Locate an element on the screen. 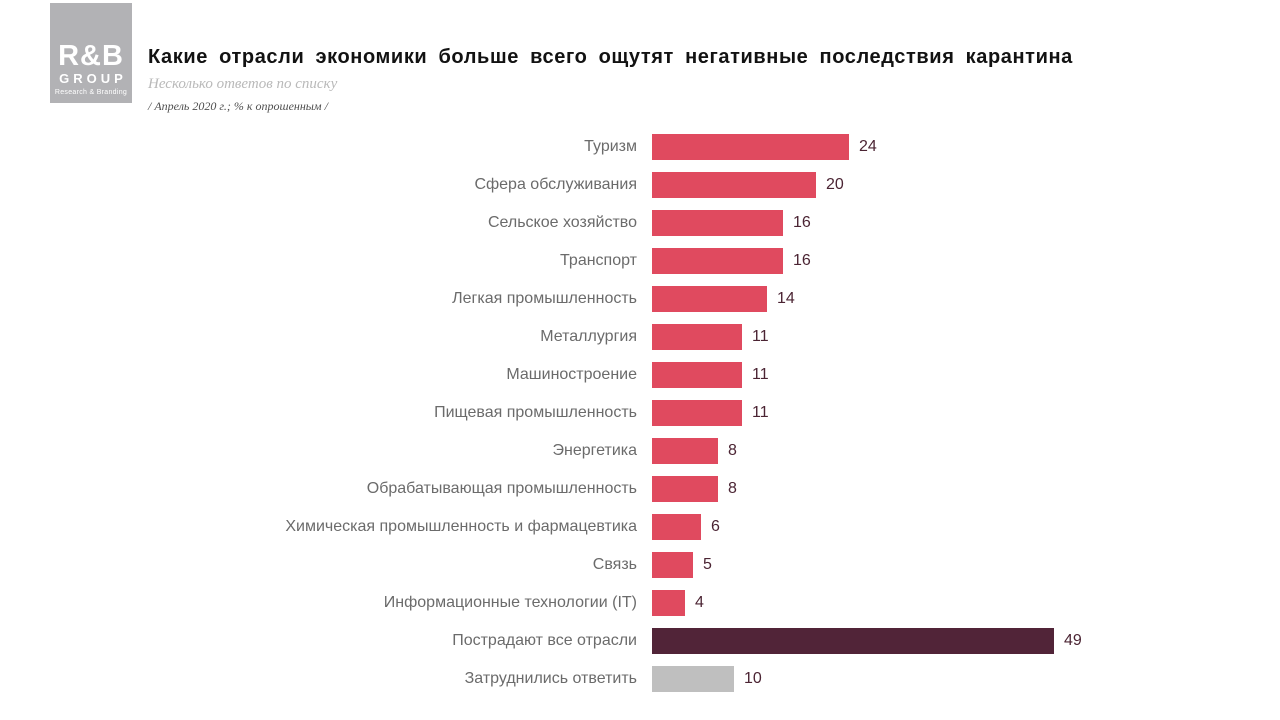 This screenshot has height=720, width=1280. chart-row: Информационные технологии (IT) 4 is located at coordinates (640, 603).